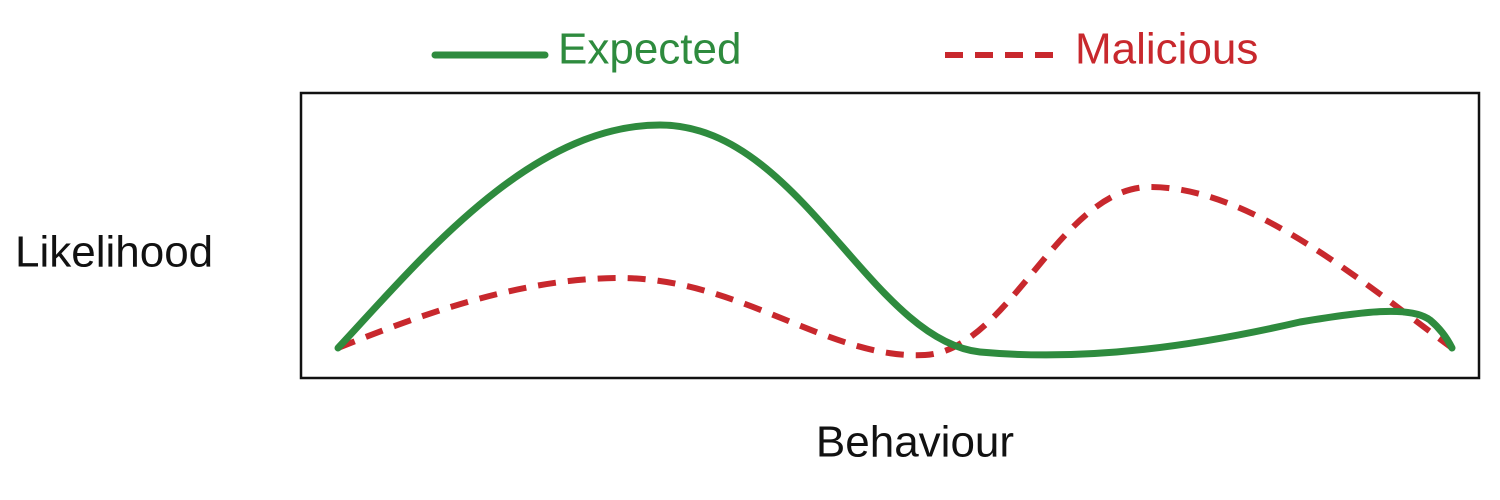  I want to click on legend-label: Malicious, so click(1166, 49).